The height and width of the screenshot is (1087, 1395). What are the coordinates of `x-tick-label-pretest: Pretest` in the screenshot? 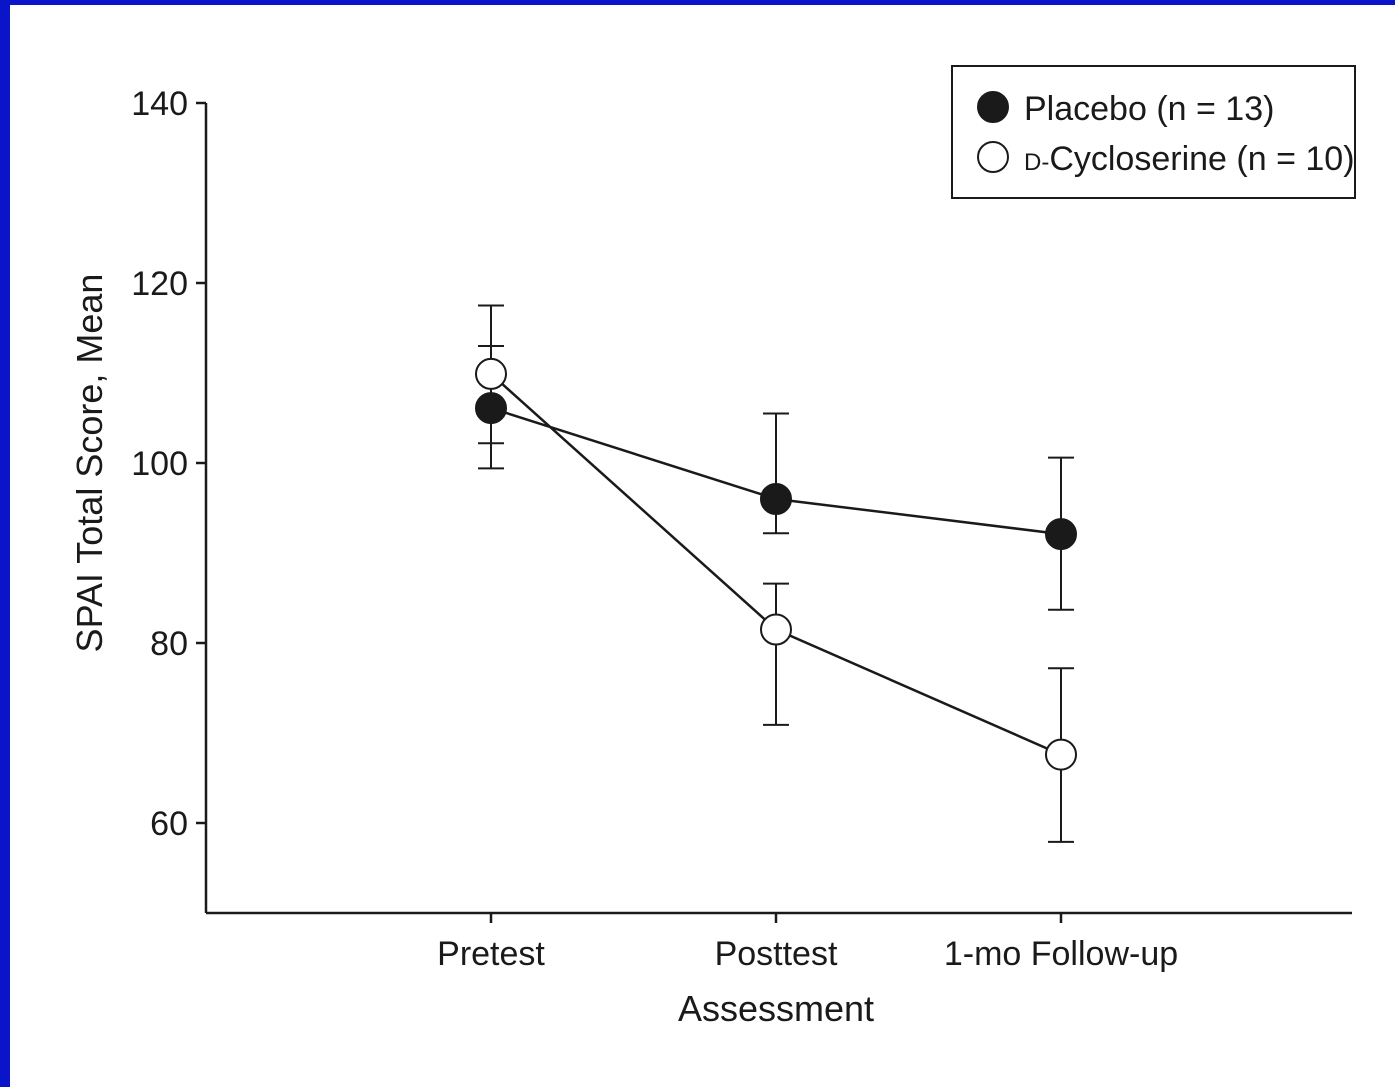 It's located at (491, 954).